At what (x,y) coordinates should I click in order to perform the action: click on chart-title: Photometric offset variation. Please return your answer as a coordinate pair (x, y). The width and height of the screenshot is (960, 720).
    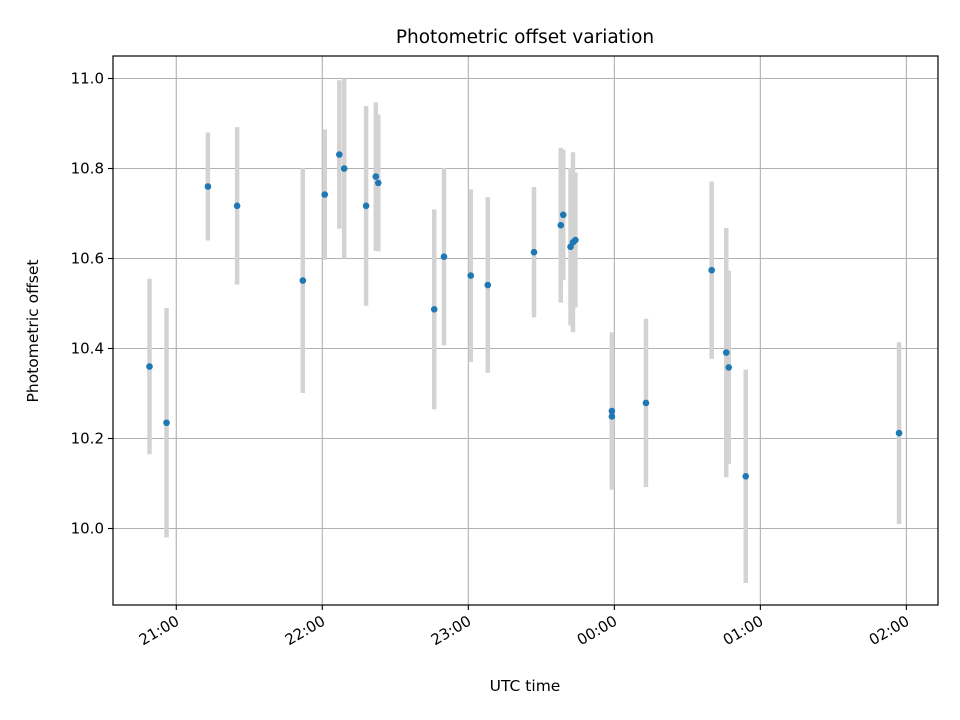
    Looking at the image, I should click on (525, 37).